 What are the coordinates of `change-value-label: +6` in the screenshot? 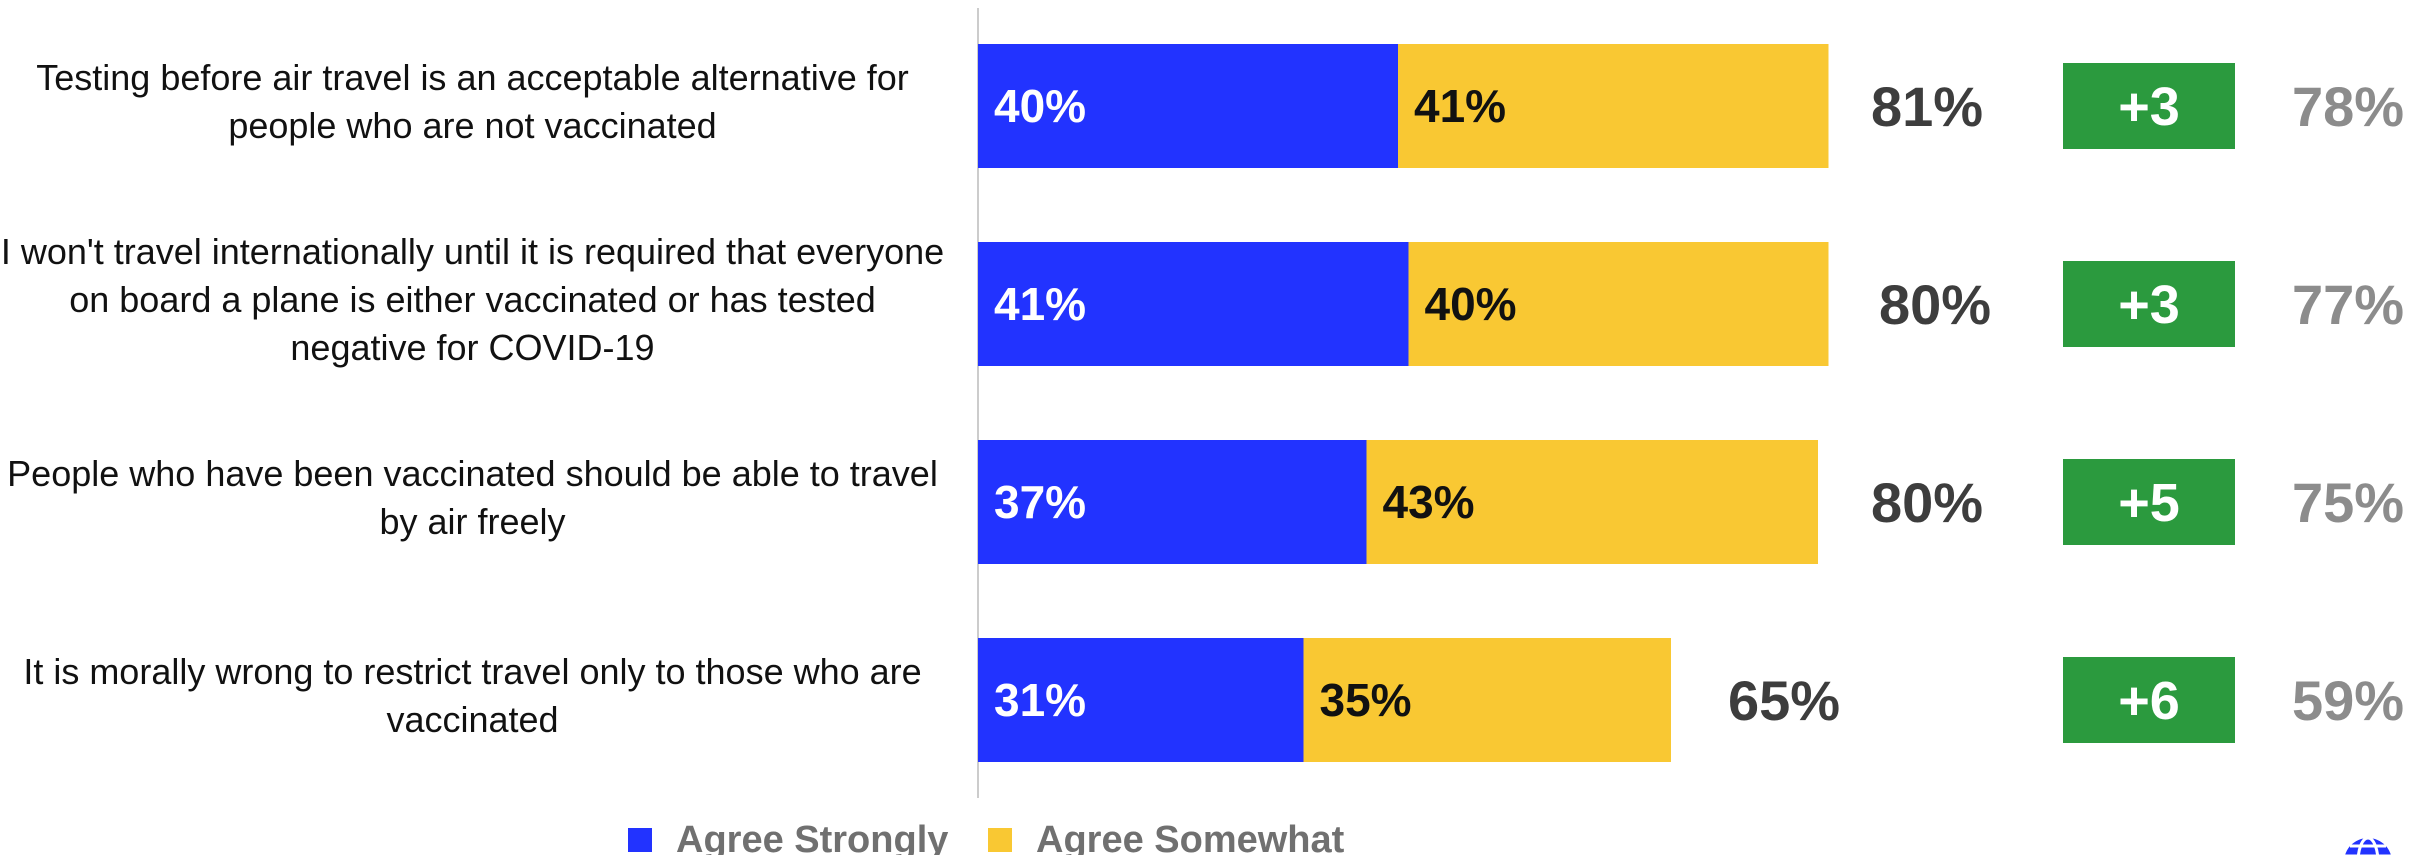 It's located at (2149, 701).